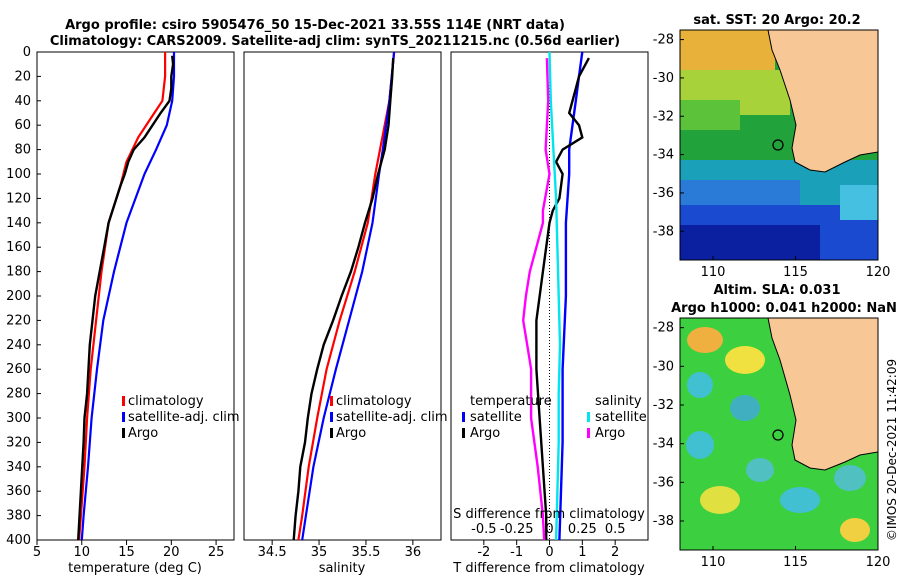  I want to click on depth-tick-label: 220, so click(18, 320).